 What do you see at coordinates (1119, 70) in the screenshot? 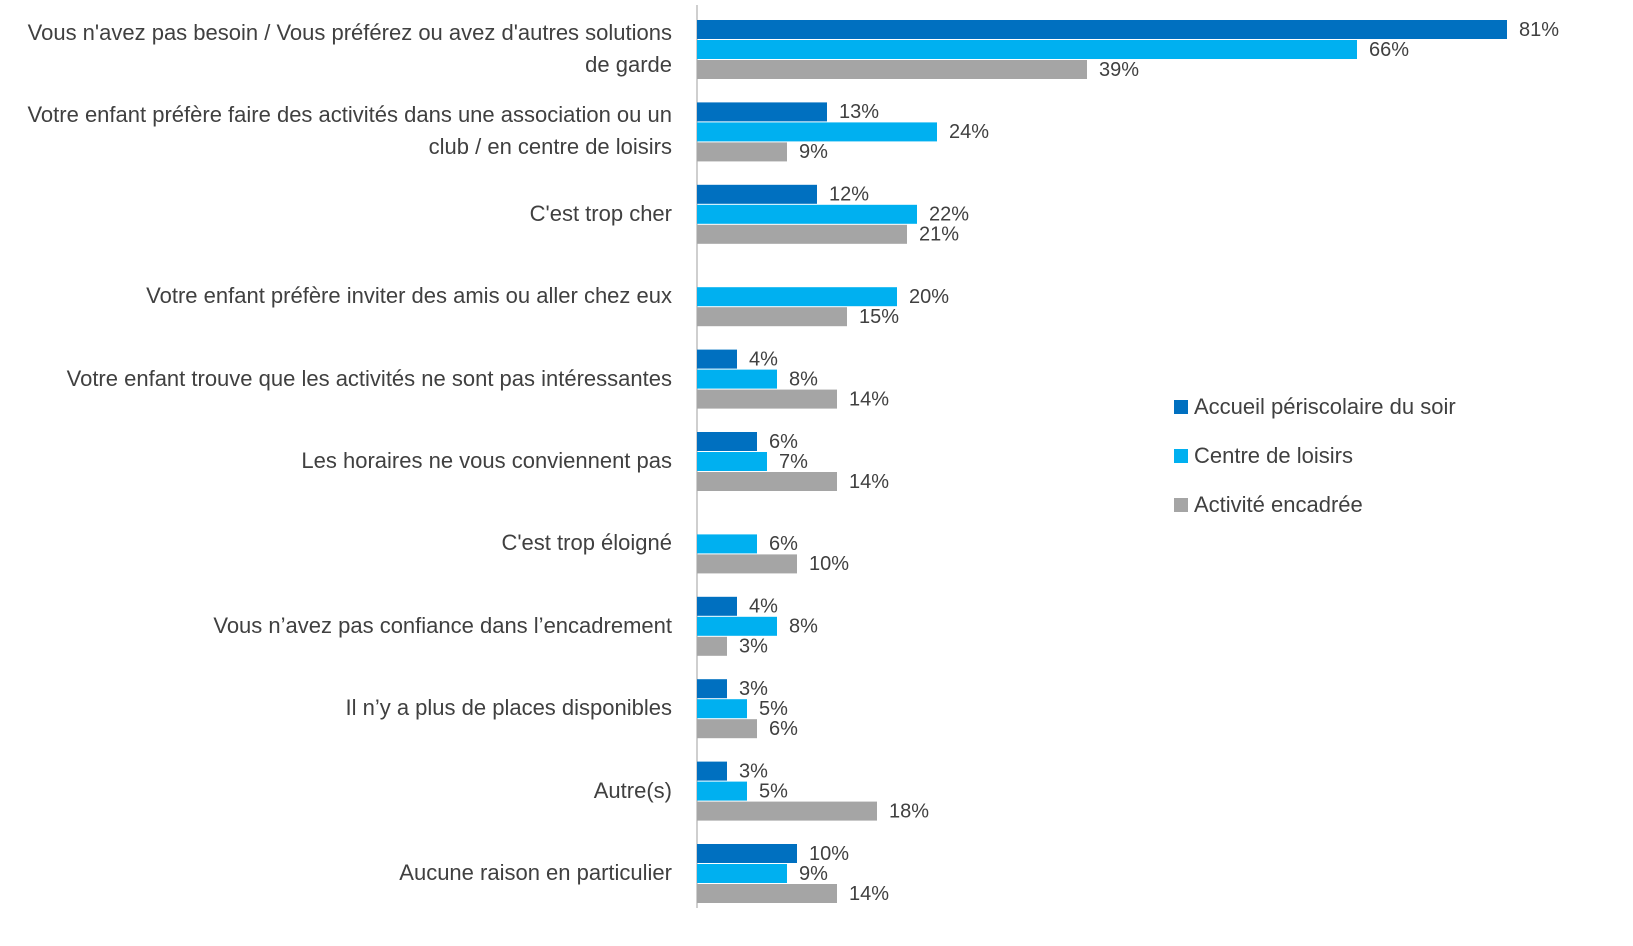
I see `value-label: 39%` at bounding box center [1119, 70].